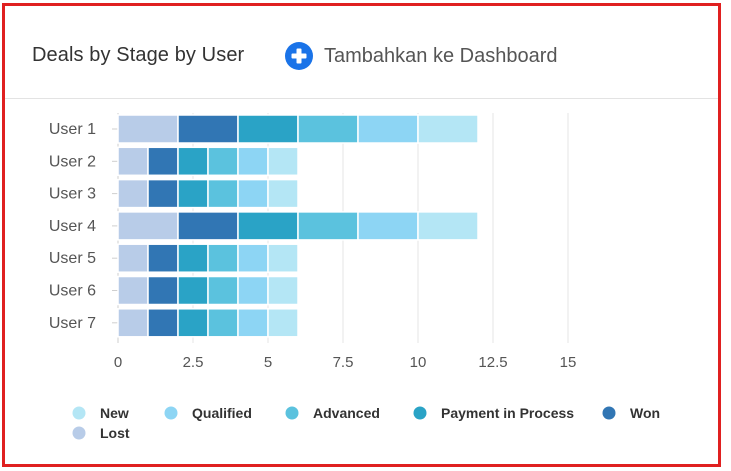  Describe the element at coordinates (441, 55) in the screenshot. I see `add-to-dashboard-label: Tambahkan ke Dashboard` at that location.